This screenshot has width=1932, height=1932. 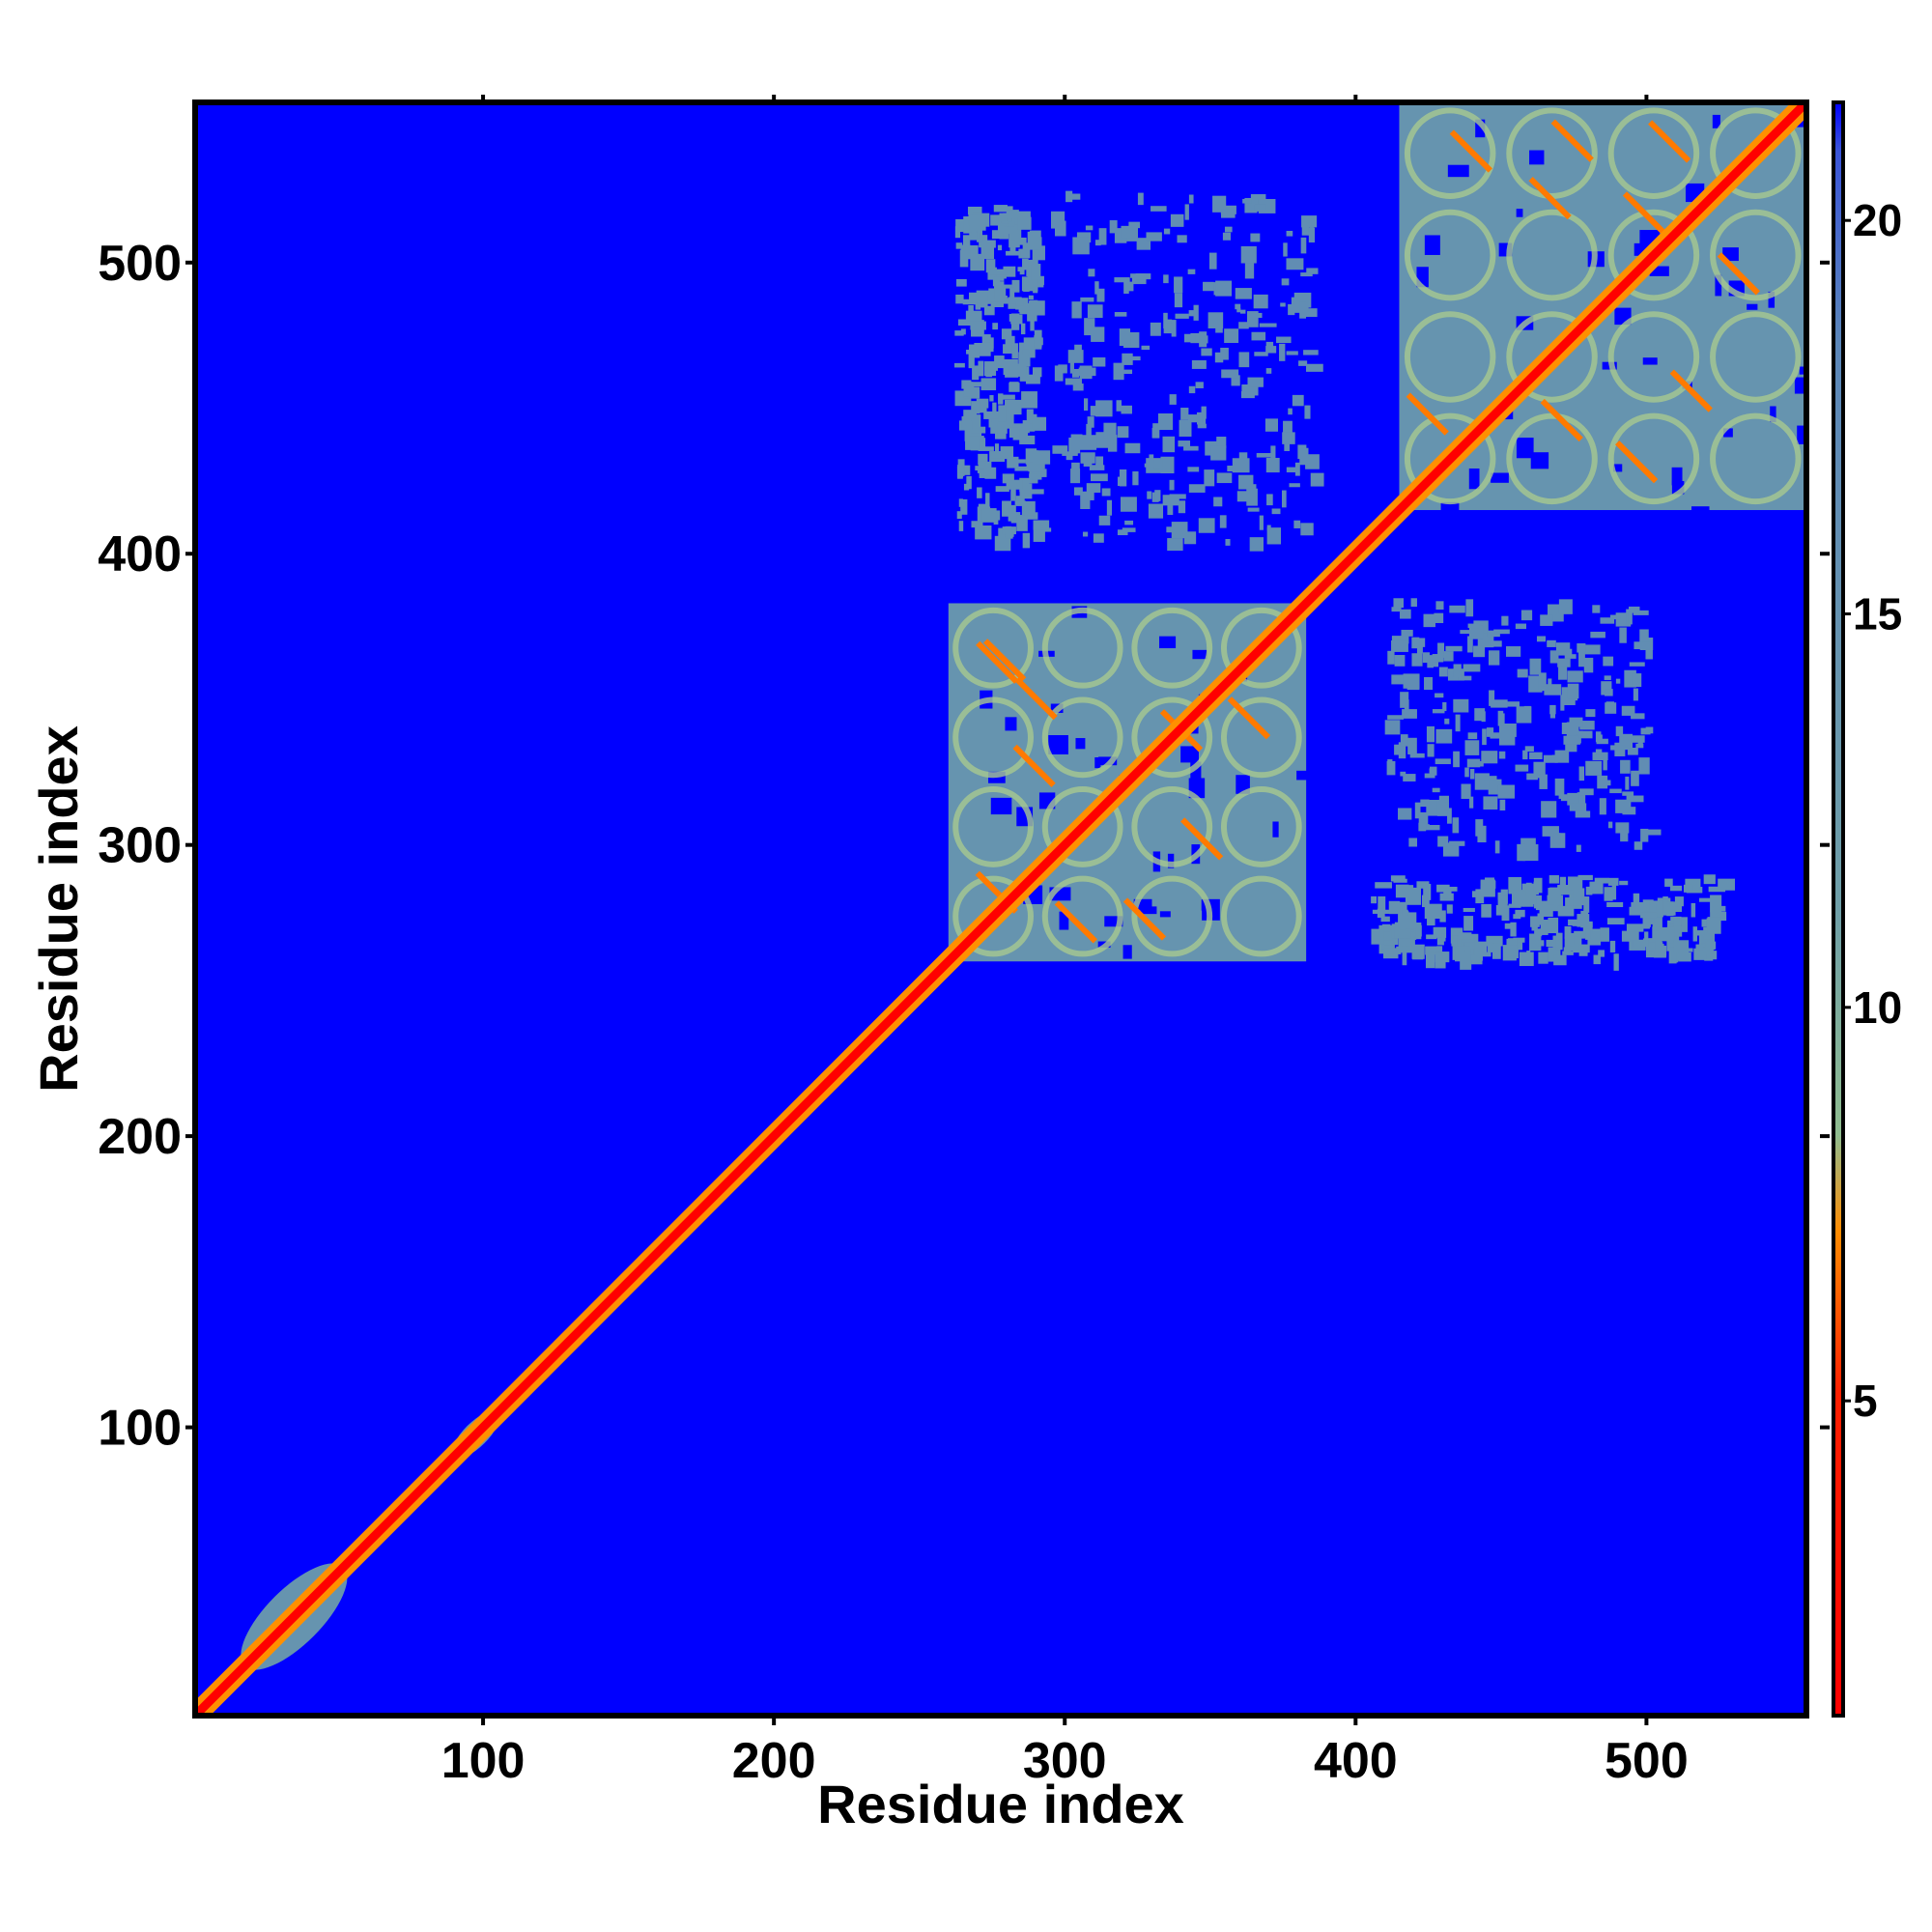 What do you see at coordinates (1572, 140) in the screenshot?
I see `heatmap-strand` at bounding box center [1572, 140].